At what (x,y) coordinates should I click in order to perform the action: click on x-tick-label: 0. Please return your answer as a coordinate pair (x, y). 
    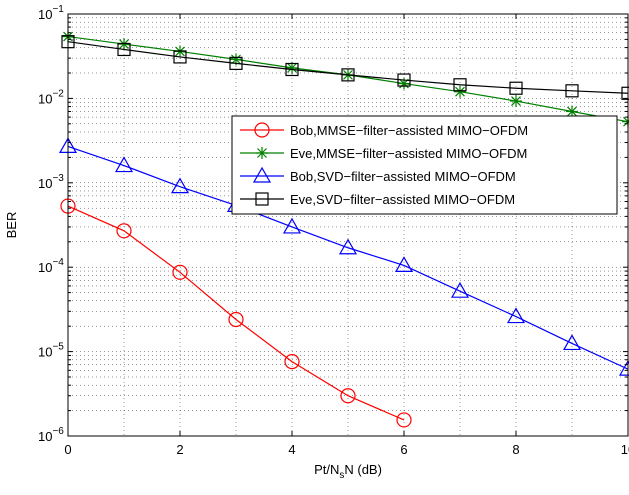
    Looking at the image, I should click on (67, 449).